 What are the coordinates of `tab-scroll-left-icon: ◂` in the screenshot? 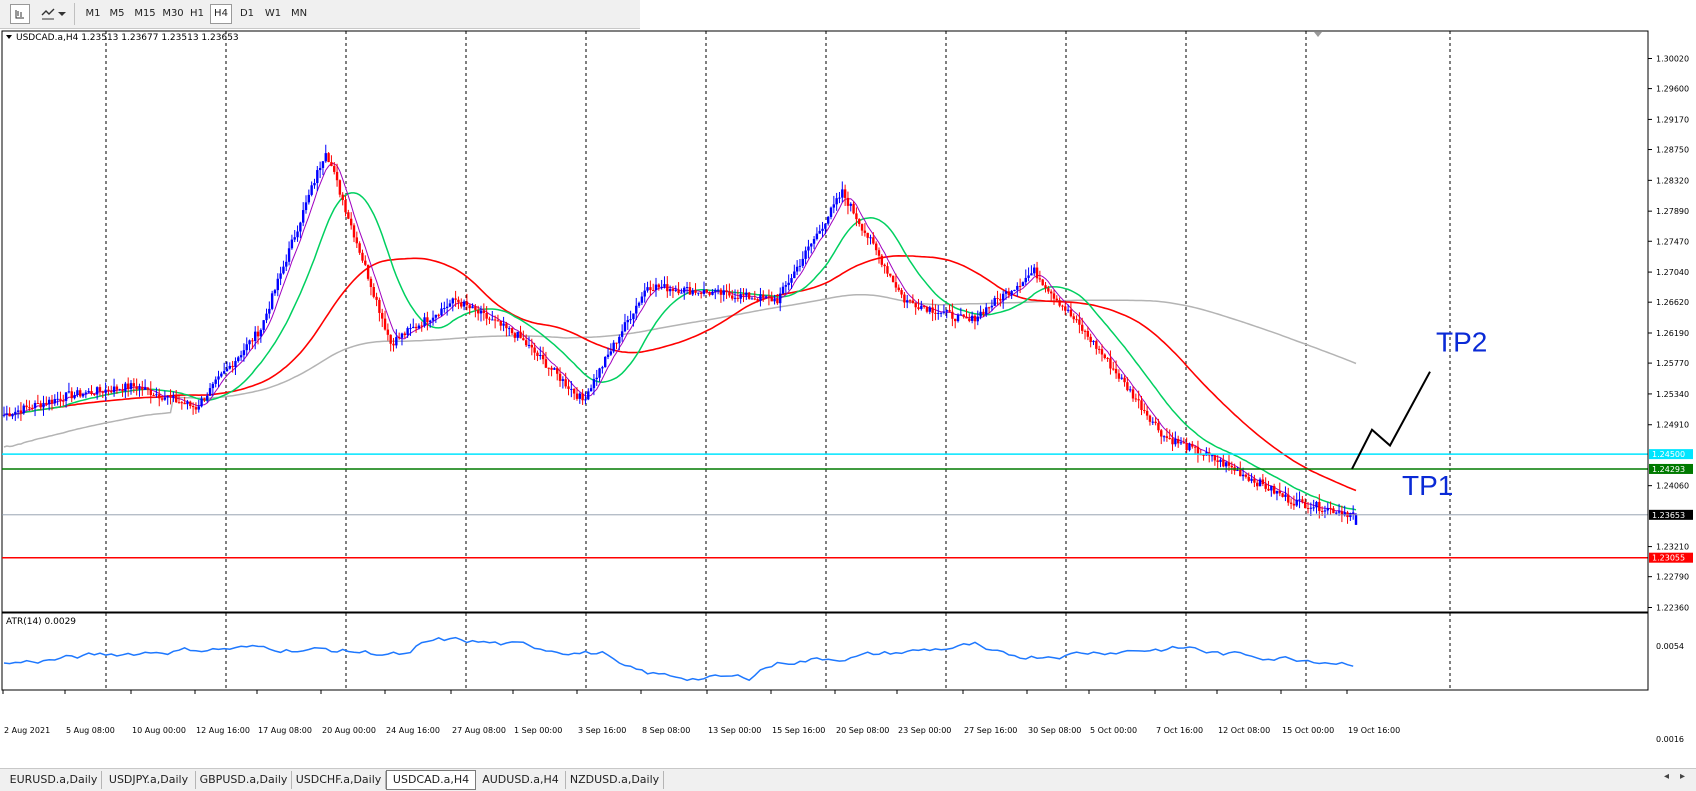 It's located at (1667, 776).